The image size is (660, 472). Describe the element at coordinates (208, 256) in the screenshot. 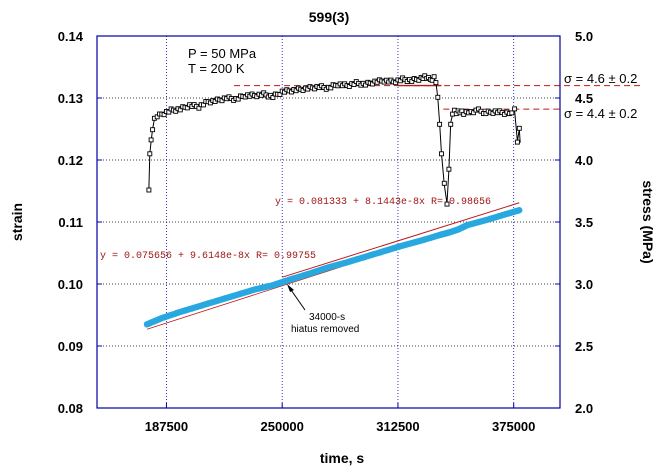

I see `fit-label-strain: y = 0.075656 + 9.6148e-8x R= 0.99755` at that location.